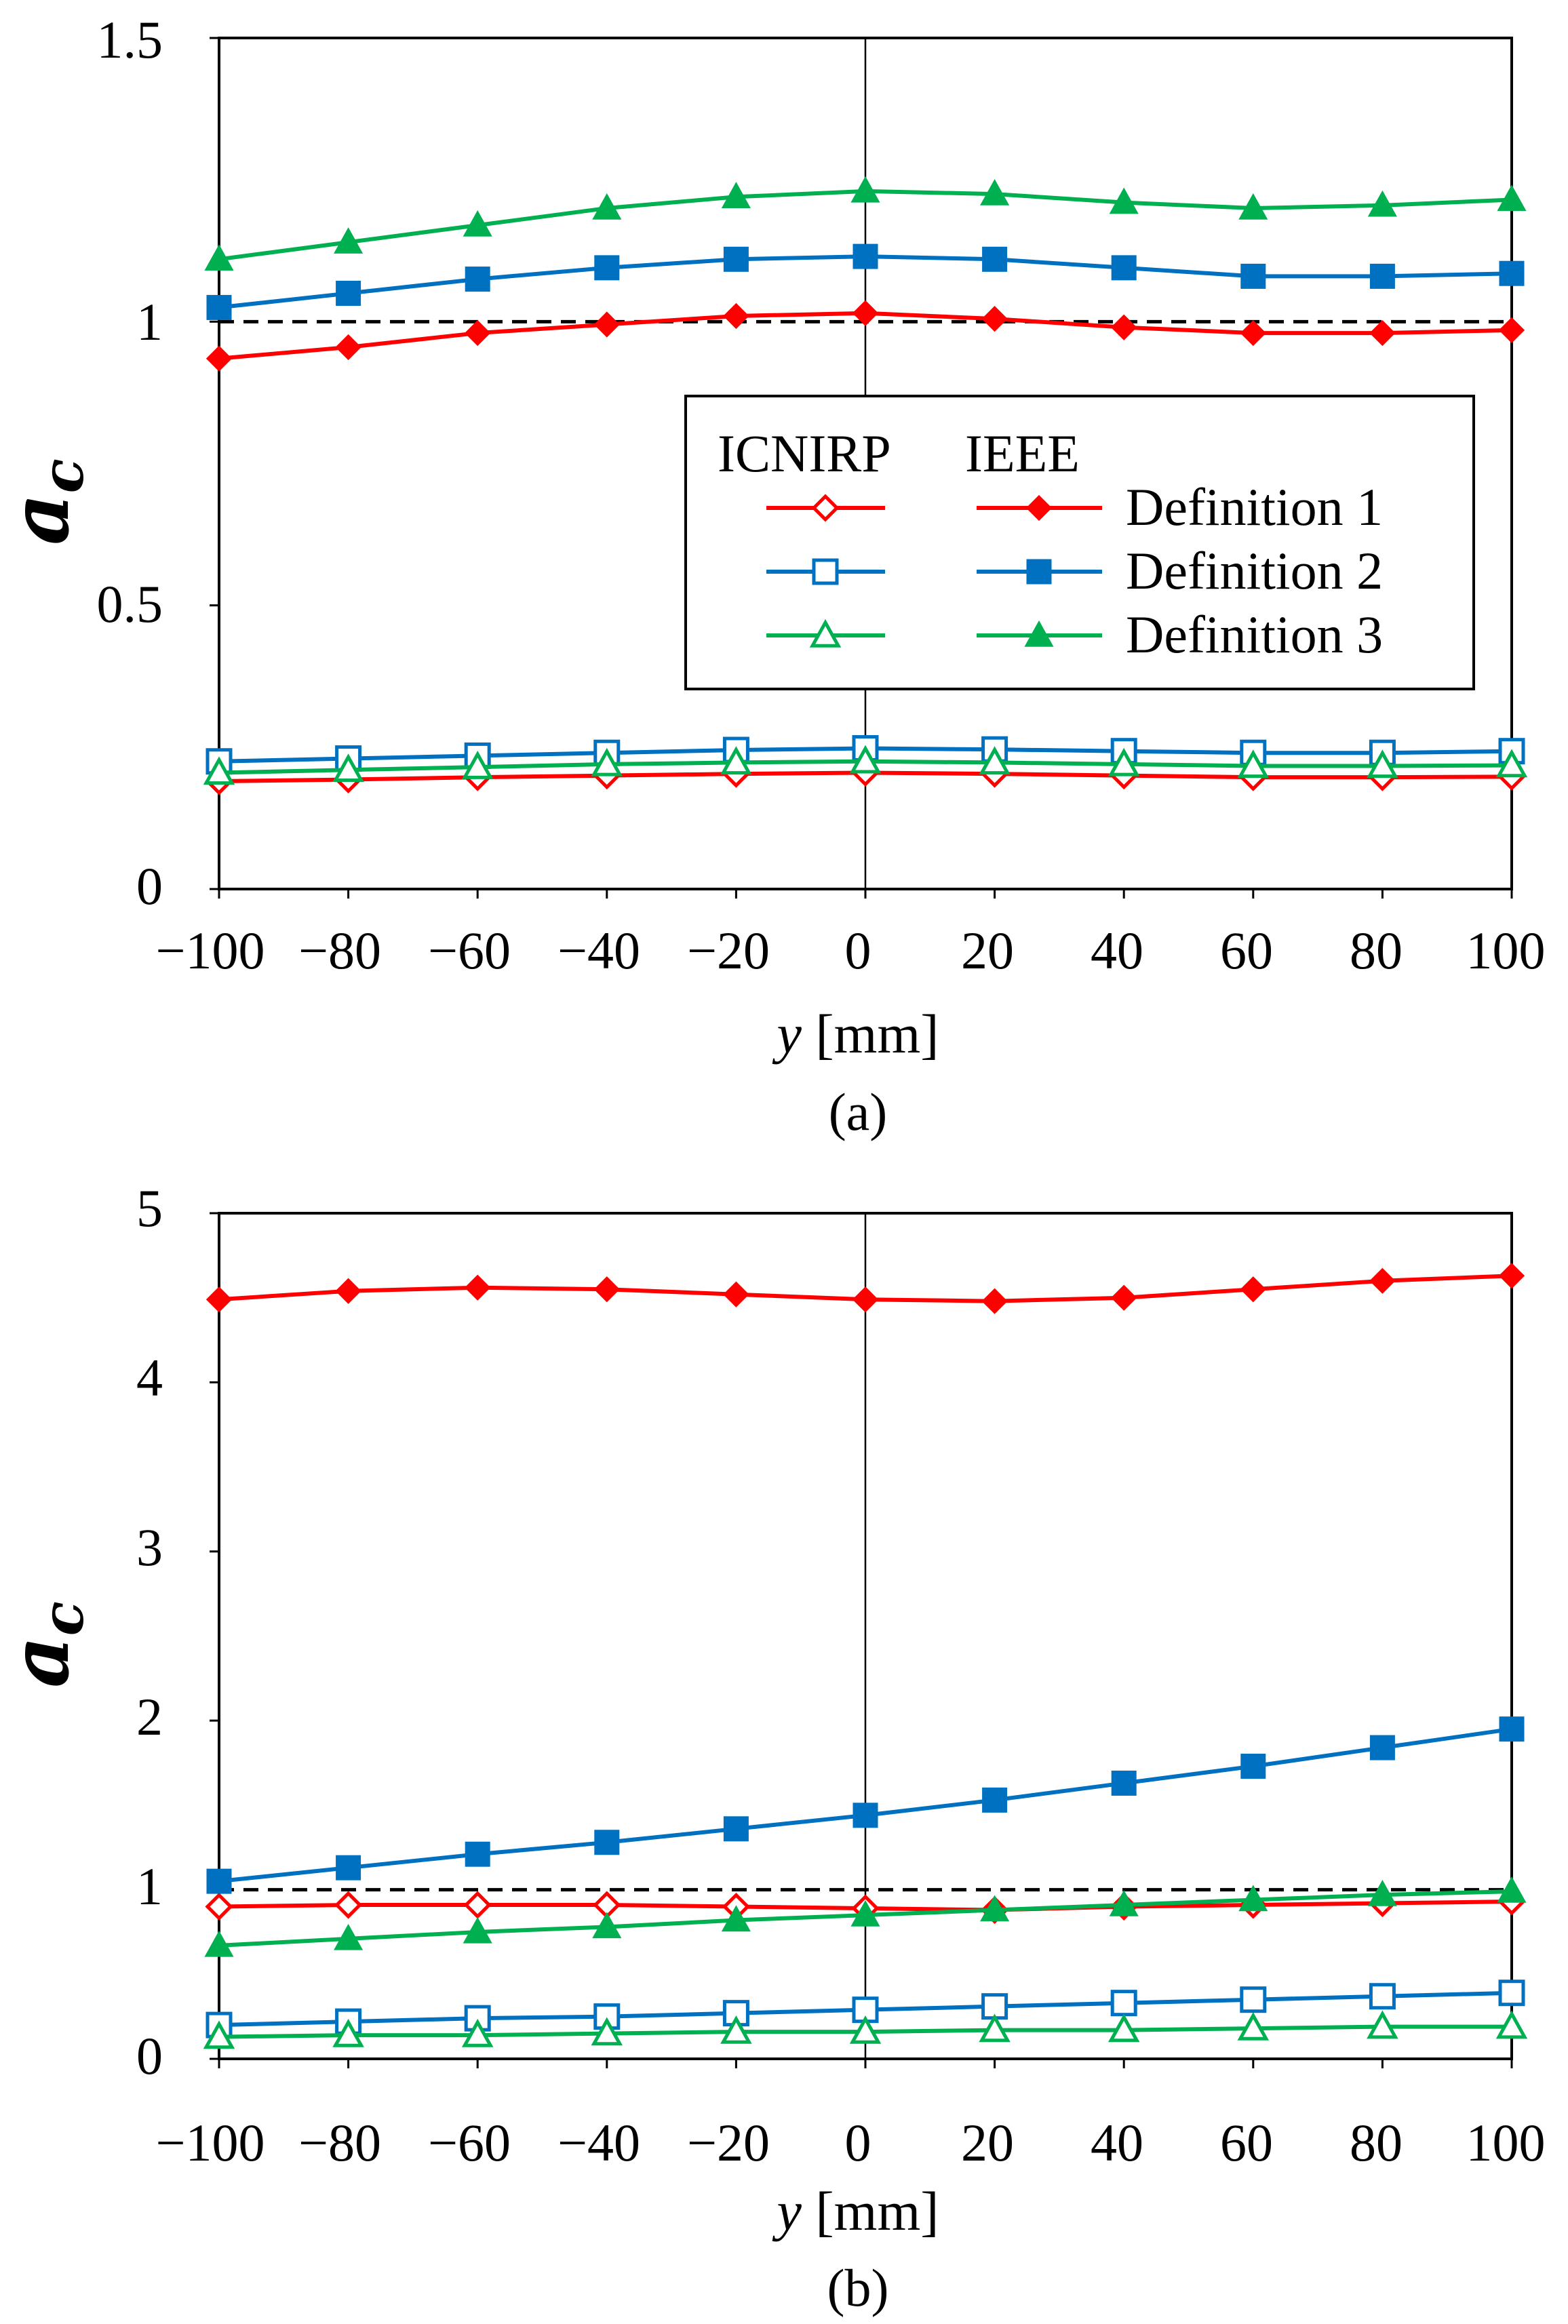 This screenshot has width=1568, height=2324. What do you see at coordinates (1376, 2142) in the screenshot?
I see `panel-b-x-tick-label: 80` at bounding box center [1376, 2142].